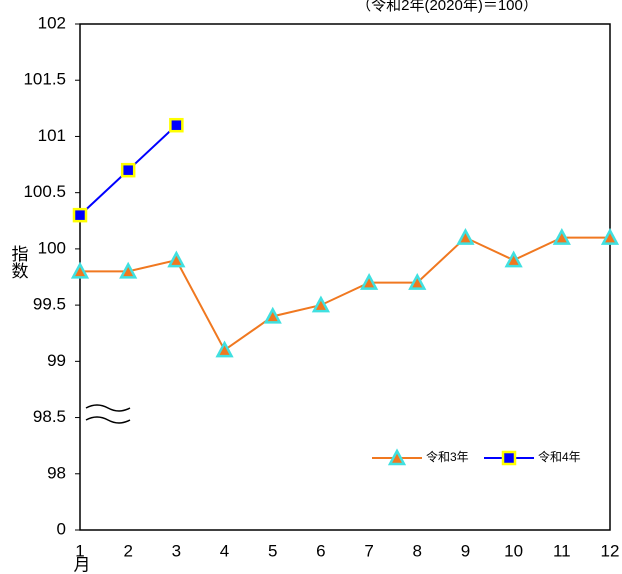 The height and width of the screenshot is (574, 622). What do you see at coordinates (52, 247) in the screenshot?
I see `y-tick-label: 100` at bounding box center [52, 247].